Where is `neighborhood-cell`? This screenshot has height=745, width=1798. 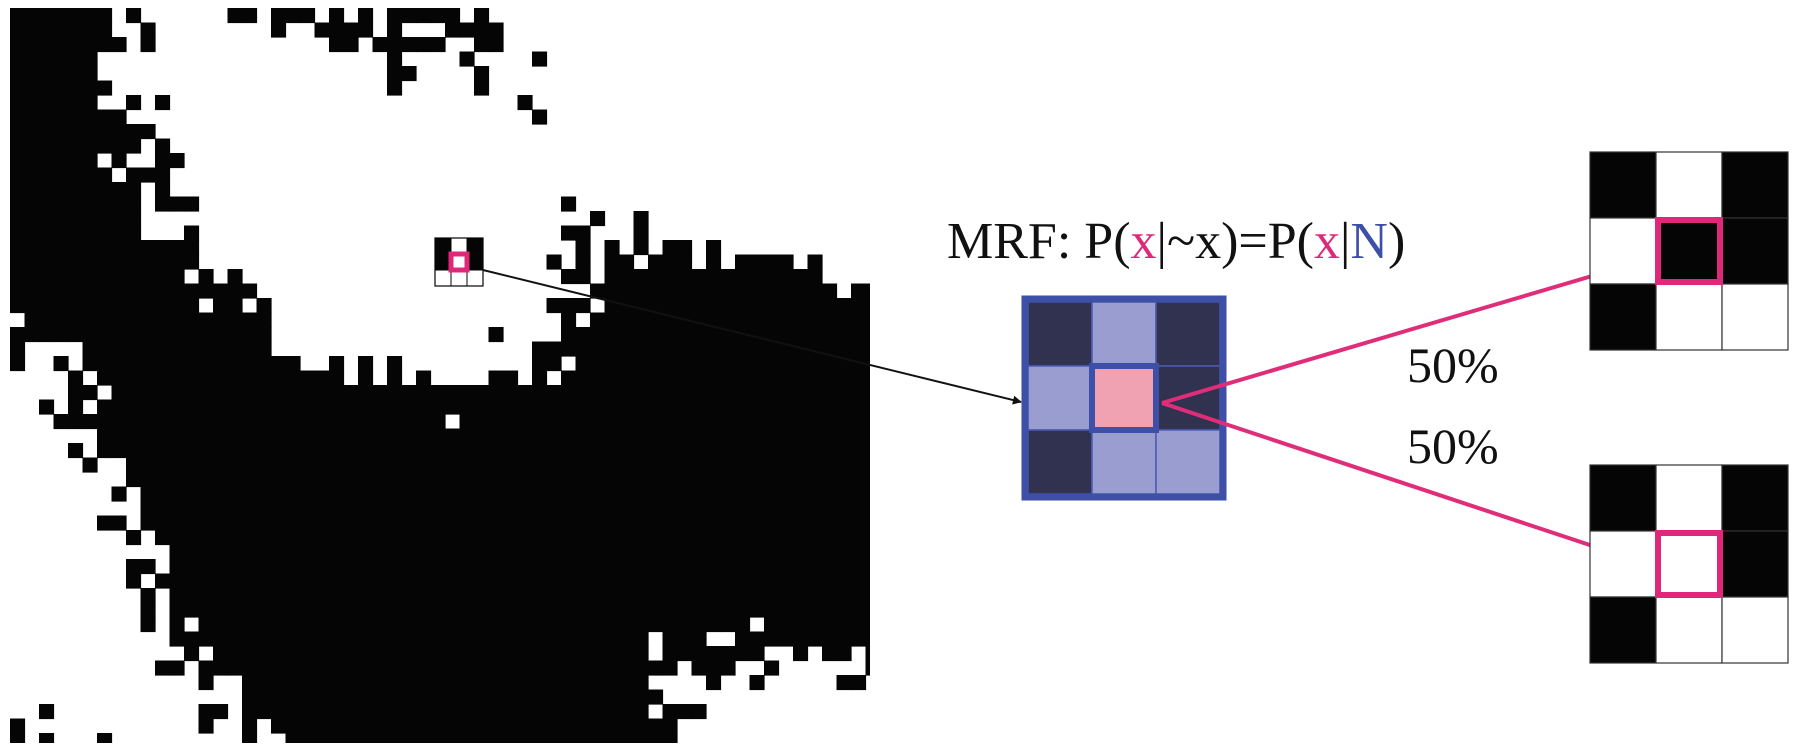 neighborhood-cell is located at coordinates (1060, 462).